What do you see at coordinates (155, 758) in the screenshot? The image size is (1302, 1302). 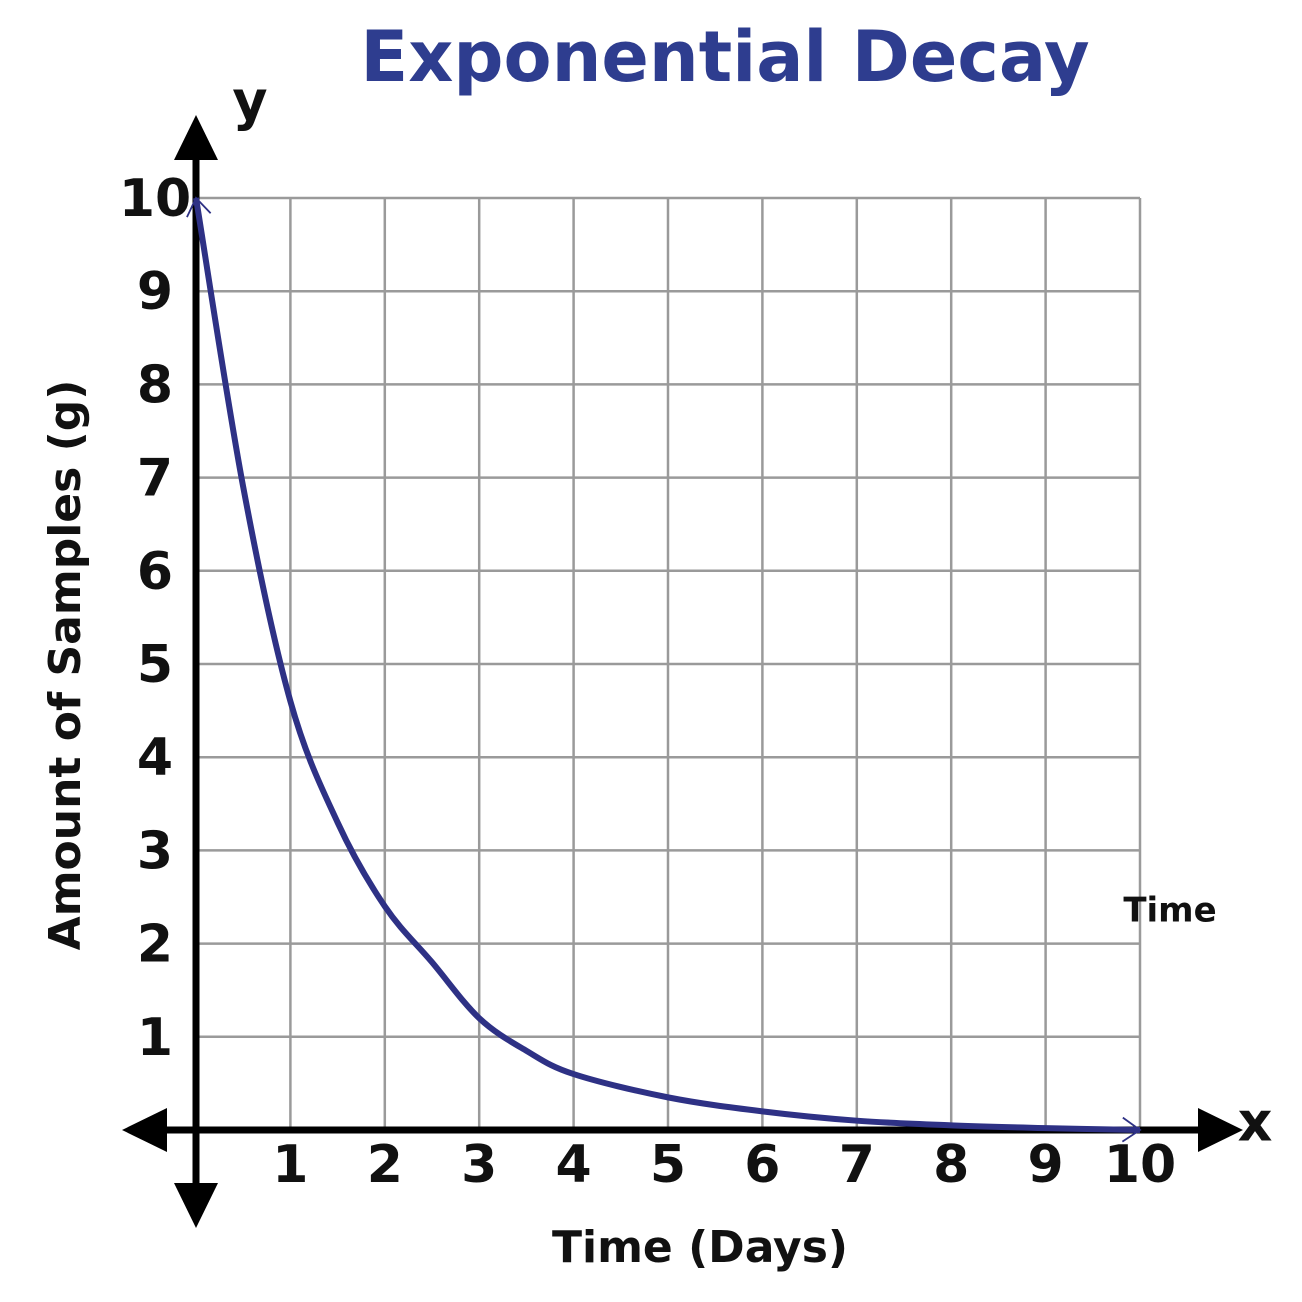 I see `y-tick-label: 4` at bounding box center [155, 758].